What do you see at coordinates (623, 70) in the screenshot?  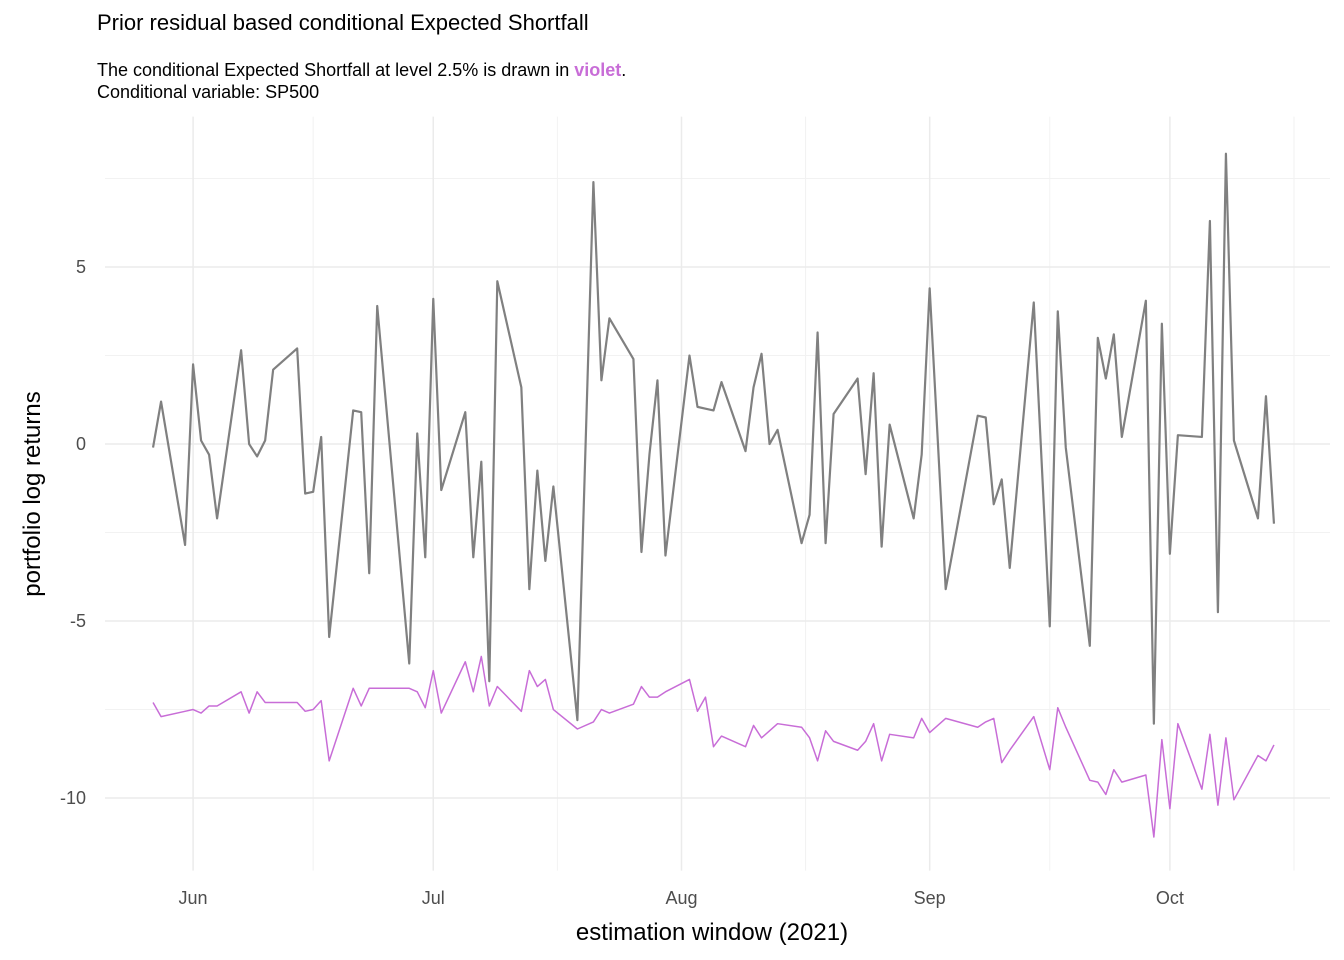 I see `subtitle-part: .` at bounding box center [623, 70].